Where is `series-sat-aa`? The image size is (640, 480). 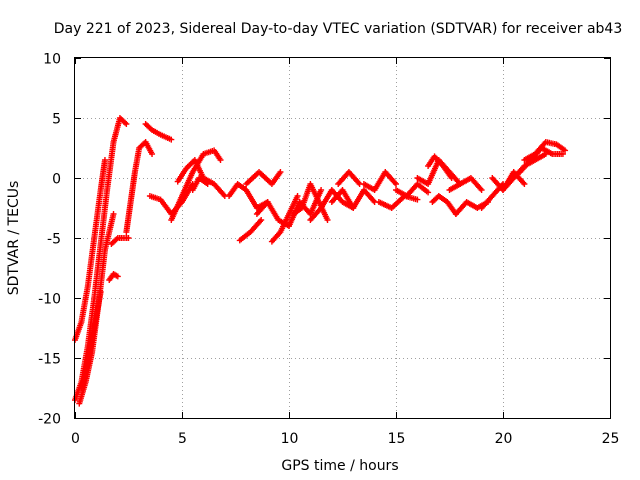 series-sat-aa is located at coordinates (440, 167).